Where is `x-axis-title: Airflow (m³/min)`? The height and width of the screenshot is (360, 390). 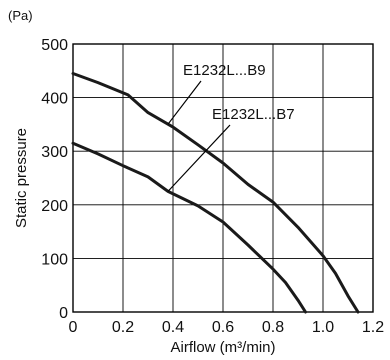
x-axis-title: Airflow (m³/min) is located at coordinates (223, 347).